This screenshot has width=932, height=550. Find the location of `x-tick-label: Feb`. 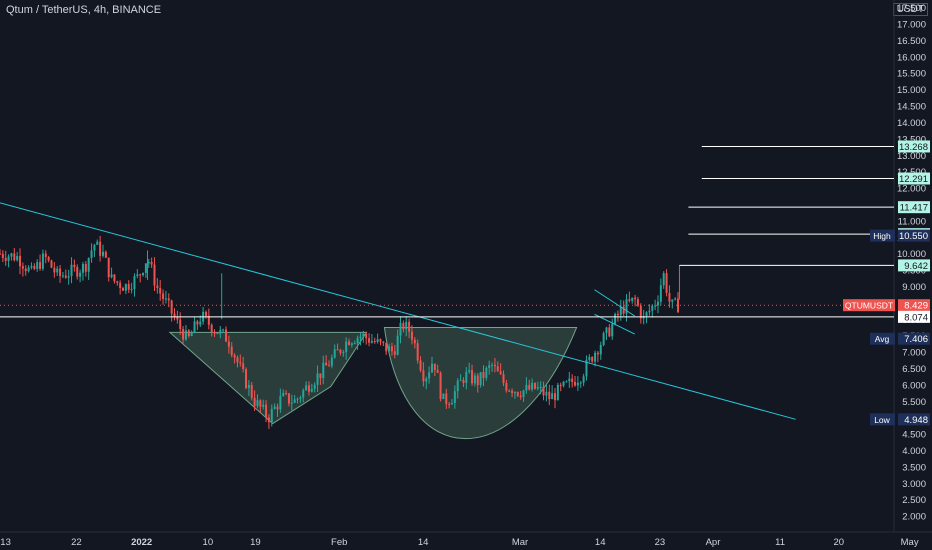

x-tick-label: Feb is located at coordinates (339, 542).